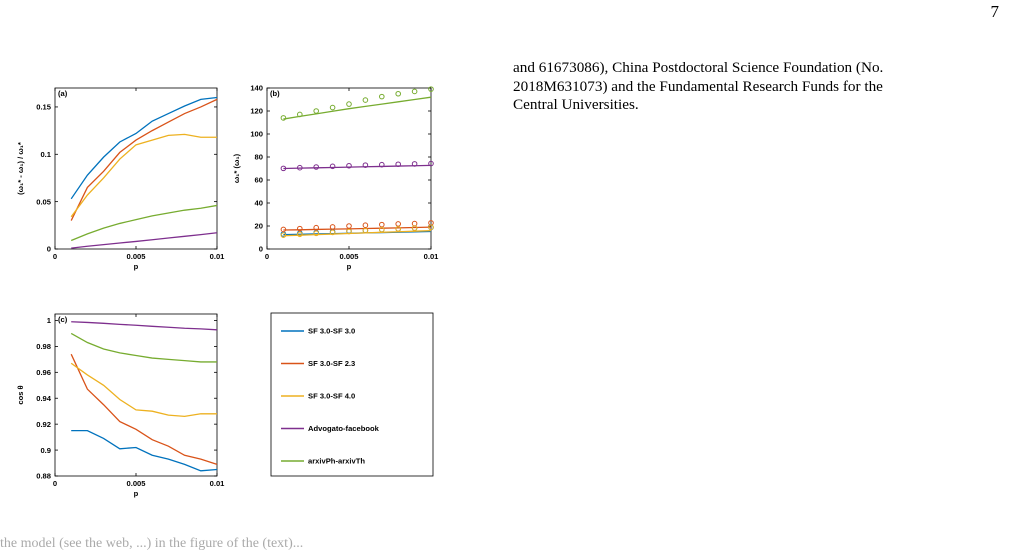 The image size is (1013, 555). What do you see at coordinates (43, 476) in the screenshot?
I see `y-tick-label: 0.88` at bounding box center [43, 476].